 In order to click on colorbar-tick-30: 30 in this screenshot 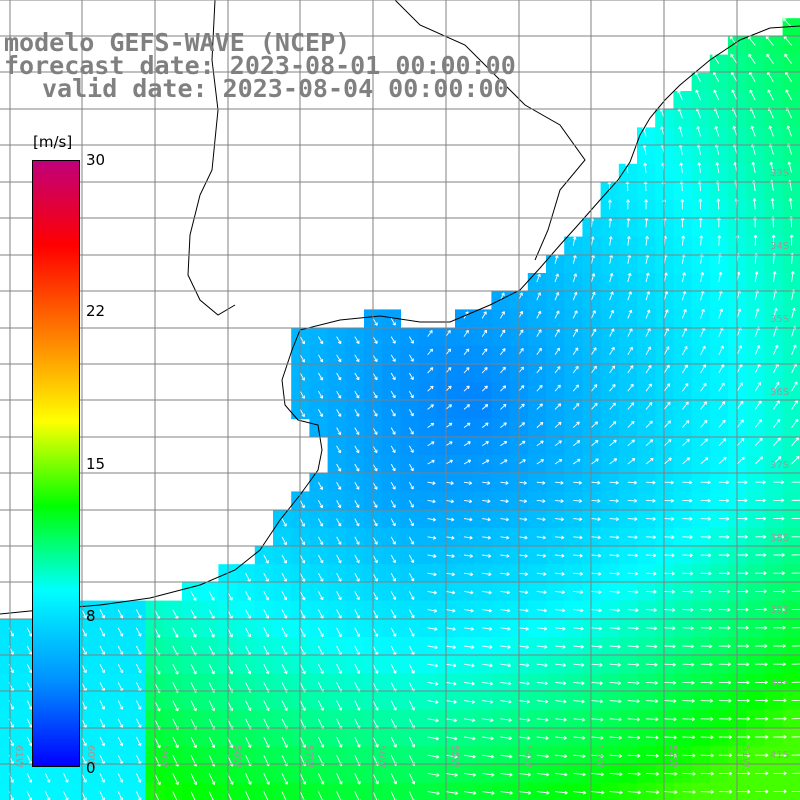, I will do `click(96, 160)`.